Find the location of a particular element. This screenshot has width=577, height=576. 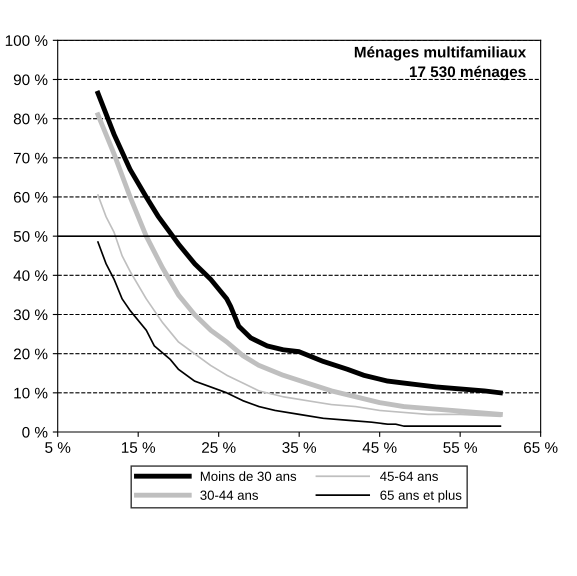

y-tick-label: 100 % is located at coordinates (27, 40).